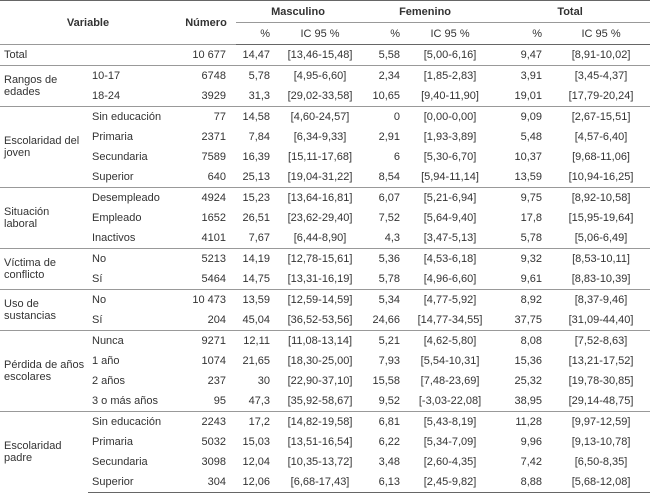 This screenshot has height=493, width=650. Describe the element at coordinates (113, 177) in the screenshot. I see `row-label: Superior` at that location.